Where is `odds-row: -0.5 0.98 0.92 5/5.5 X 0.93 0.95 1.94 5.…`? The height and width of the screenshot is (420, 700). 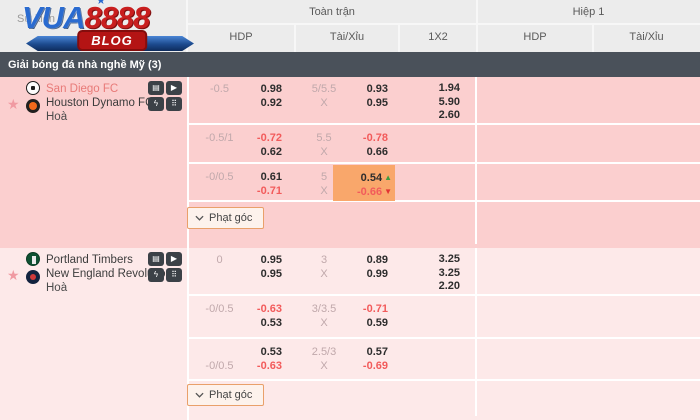 odds-row: -0.5 0.98 0.92 5/5.5 X 0.93 0.95 1.94 5.… is located at coordinates (444, 101).